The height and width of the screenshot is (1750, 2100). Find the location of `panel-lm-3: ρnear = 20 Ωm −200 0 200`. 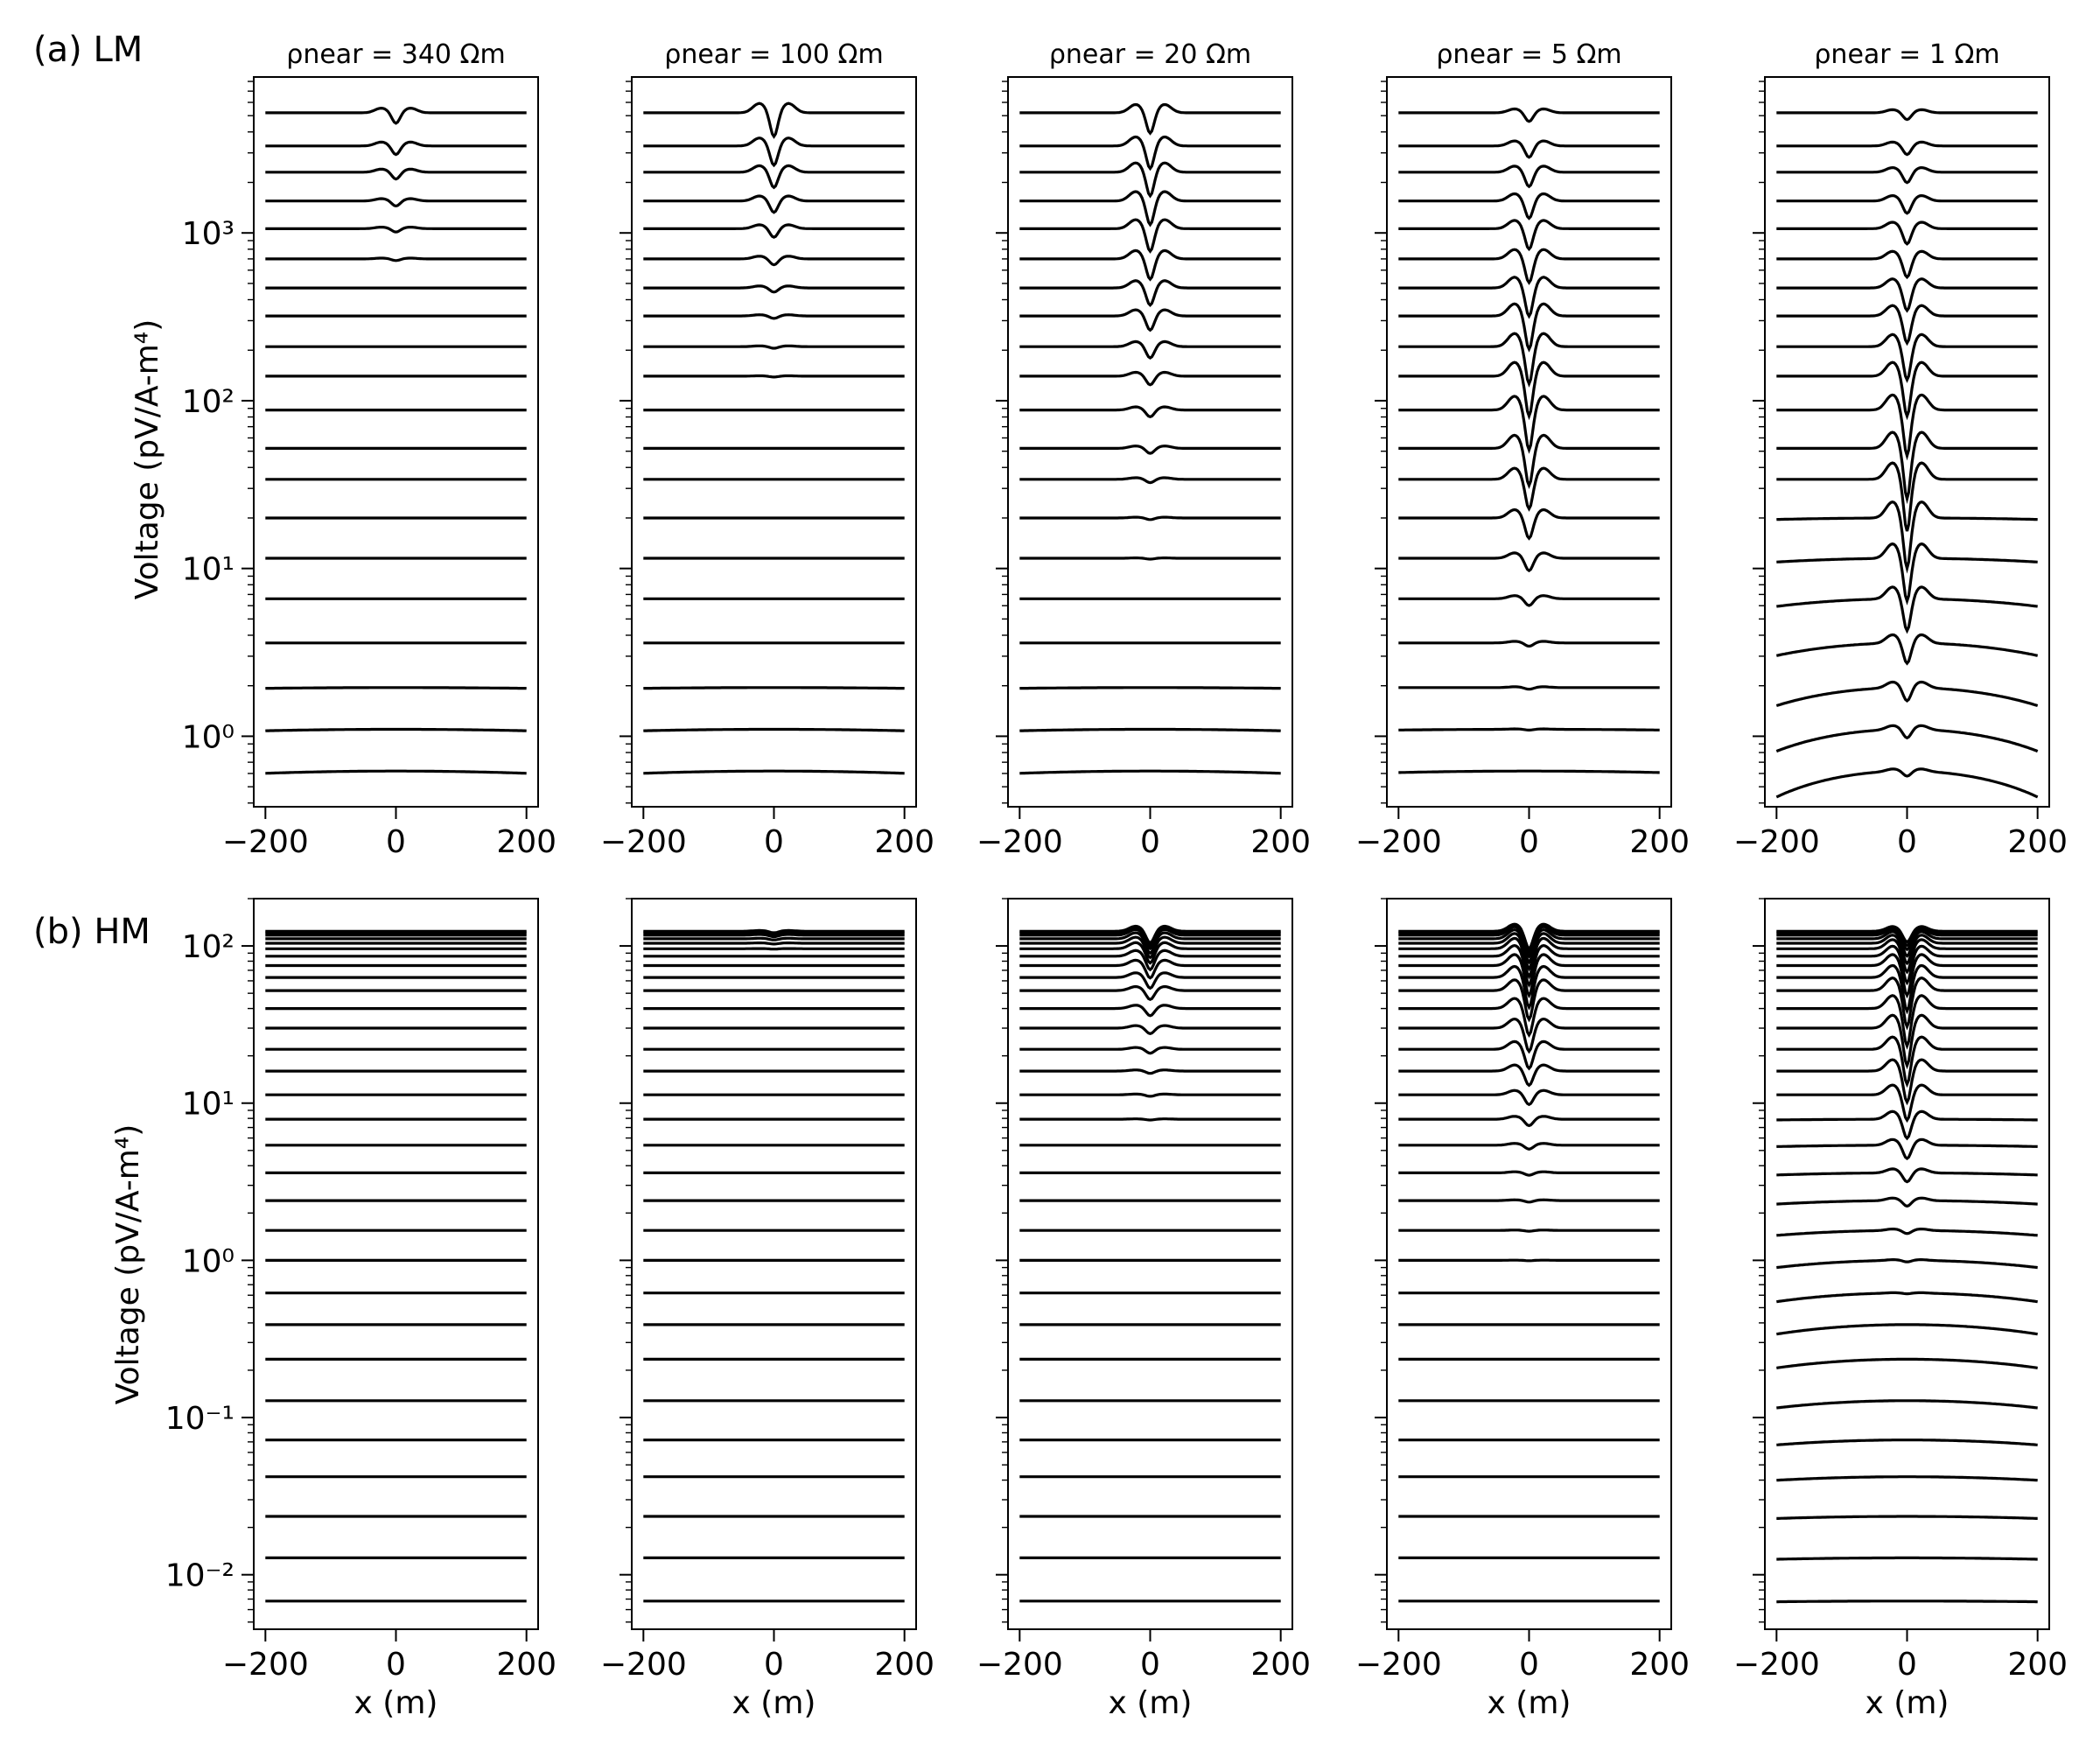

panel-lm-3: ρnear = 20 Ωm −200 0 200 is located at coordinates (1143, 449).